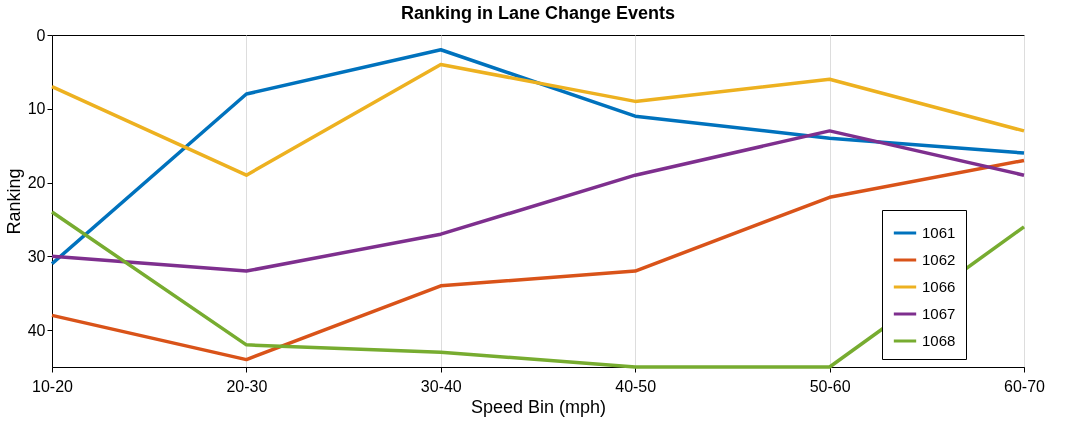 The image size is (1078, 445). Describe the element at coordinates (441, 386) in the screenshot. I see `x-tick-label: 30-40` at that location.